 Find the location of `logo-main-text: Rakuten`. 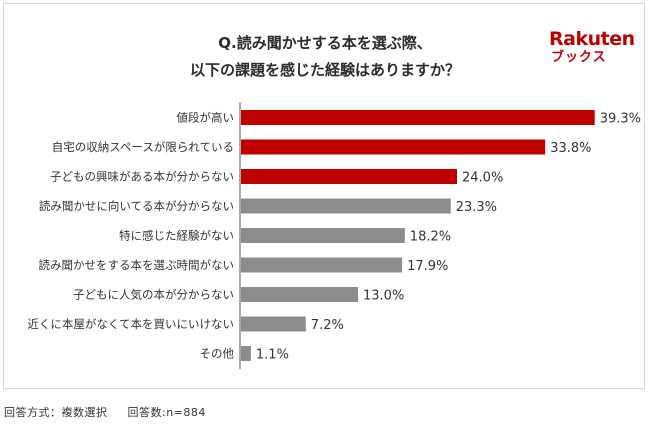

logo-main-text: Rakuten is located at coordinates (592, 39).